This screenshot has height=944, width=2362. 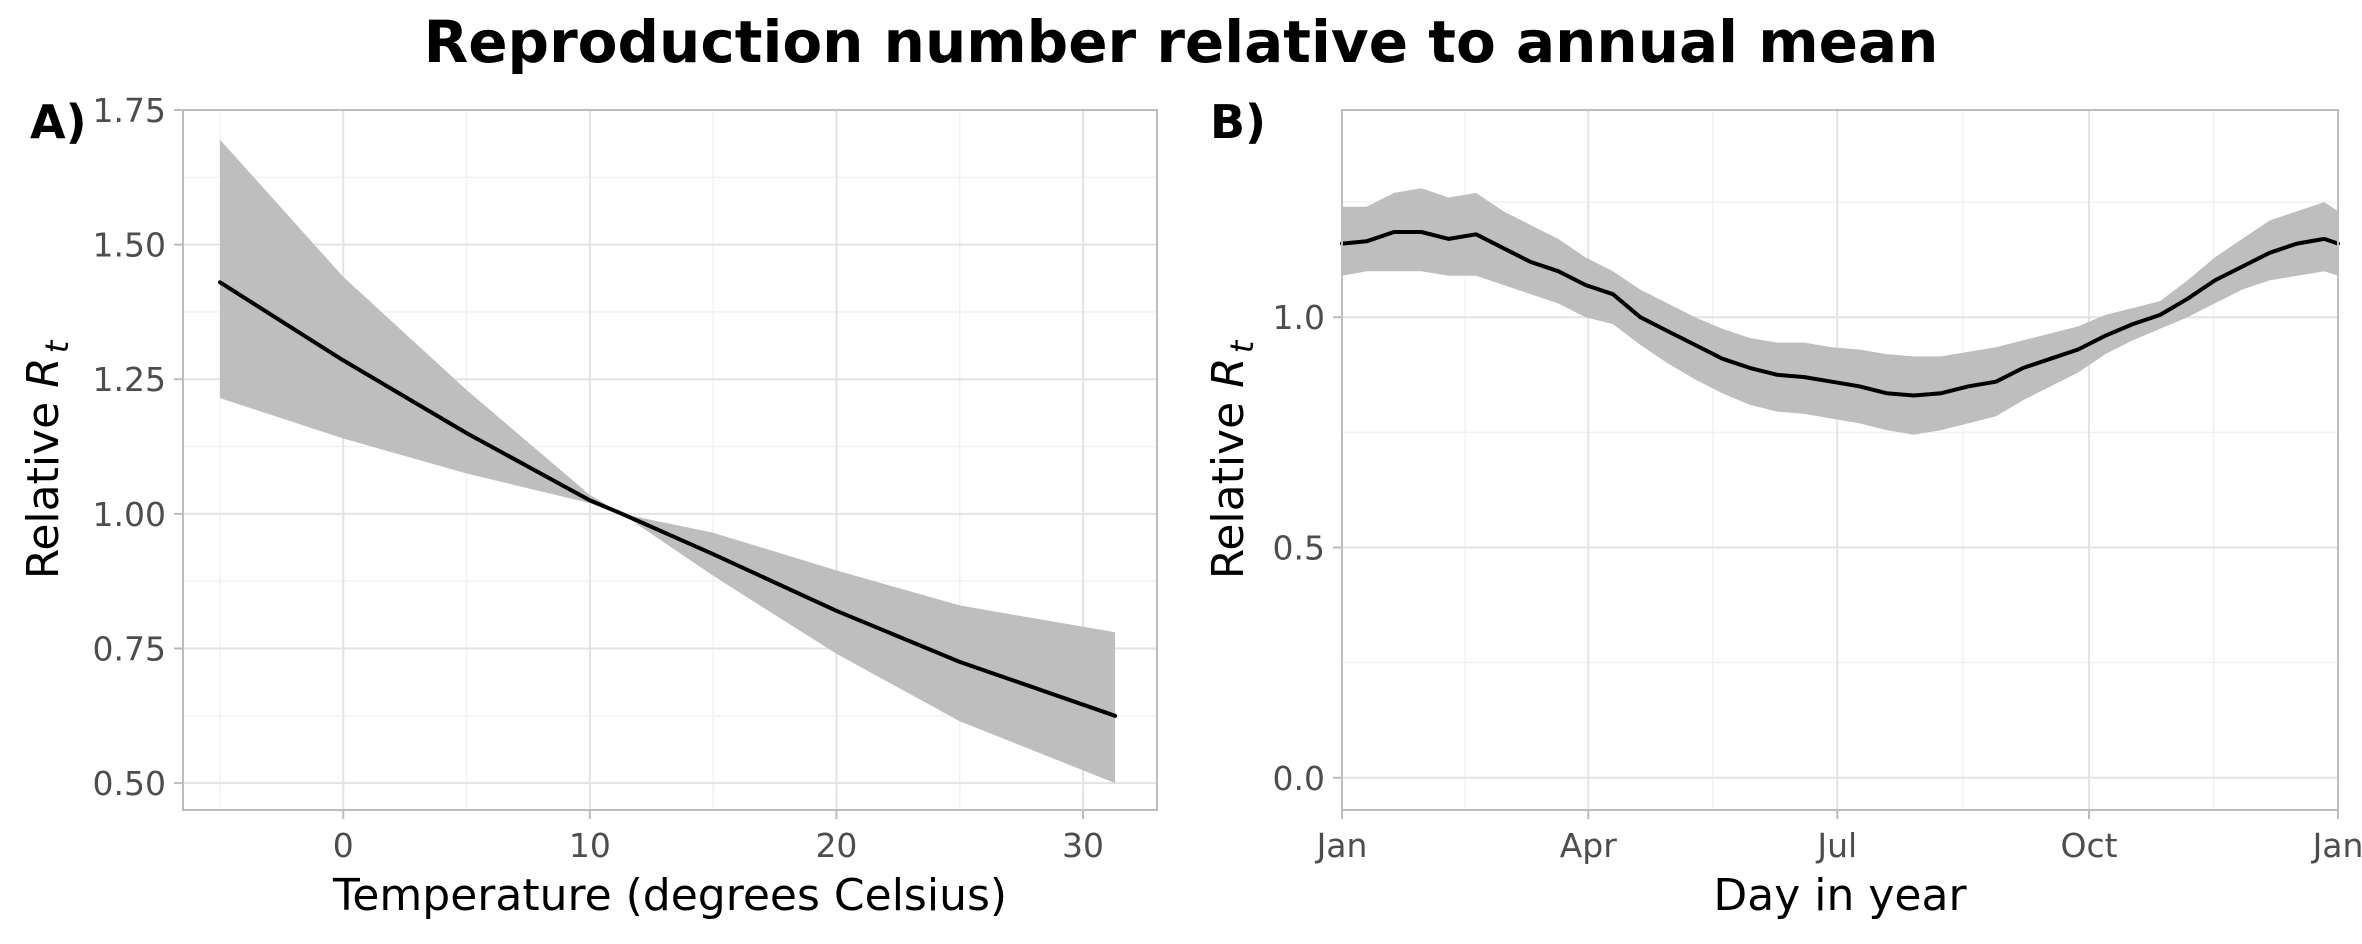 What do you see at coordinates (590, 845) in the screenshot?
I see `x-tick-label: 10` at bounding box center [590, 845].